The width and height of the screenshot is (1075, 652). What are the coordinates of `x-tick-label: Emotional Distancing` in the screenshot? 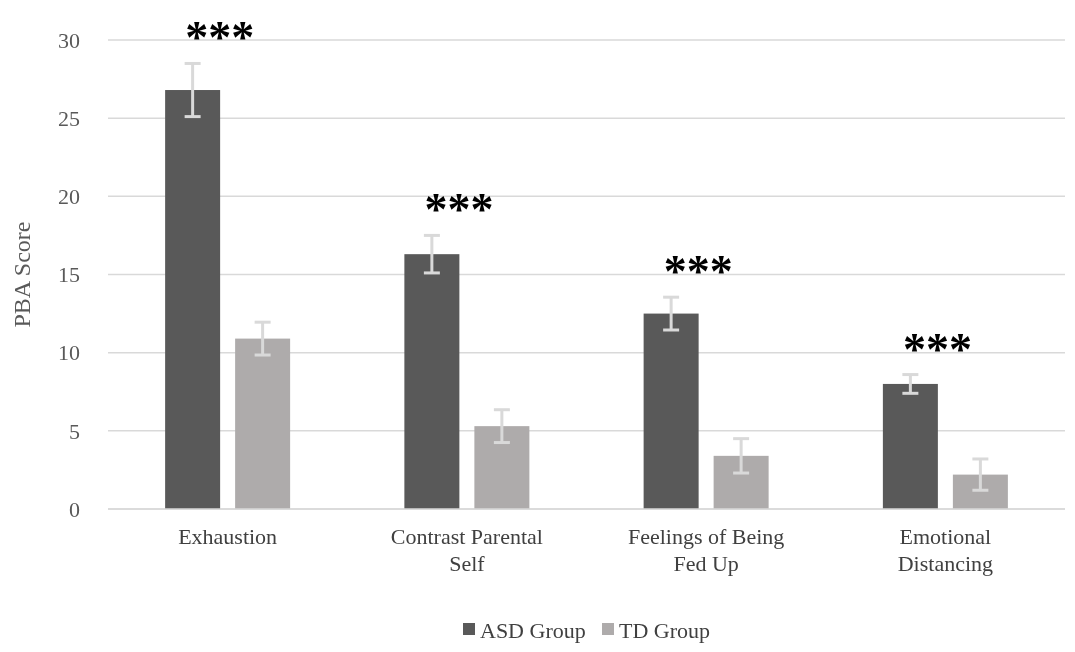 It's located at (945, 550).